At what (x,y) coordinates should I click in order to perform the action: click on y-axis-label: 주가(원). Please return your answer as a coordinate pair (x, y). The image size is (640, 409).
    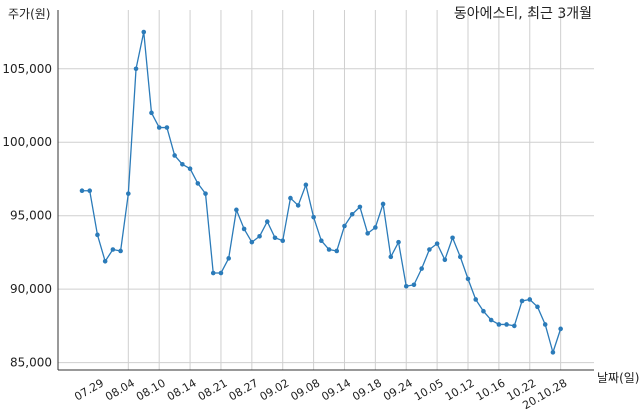
    Looking at the image, I should click on (29, 14).